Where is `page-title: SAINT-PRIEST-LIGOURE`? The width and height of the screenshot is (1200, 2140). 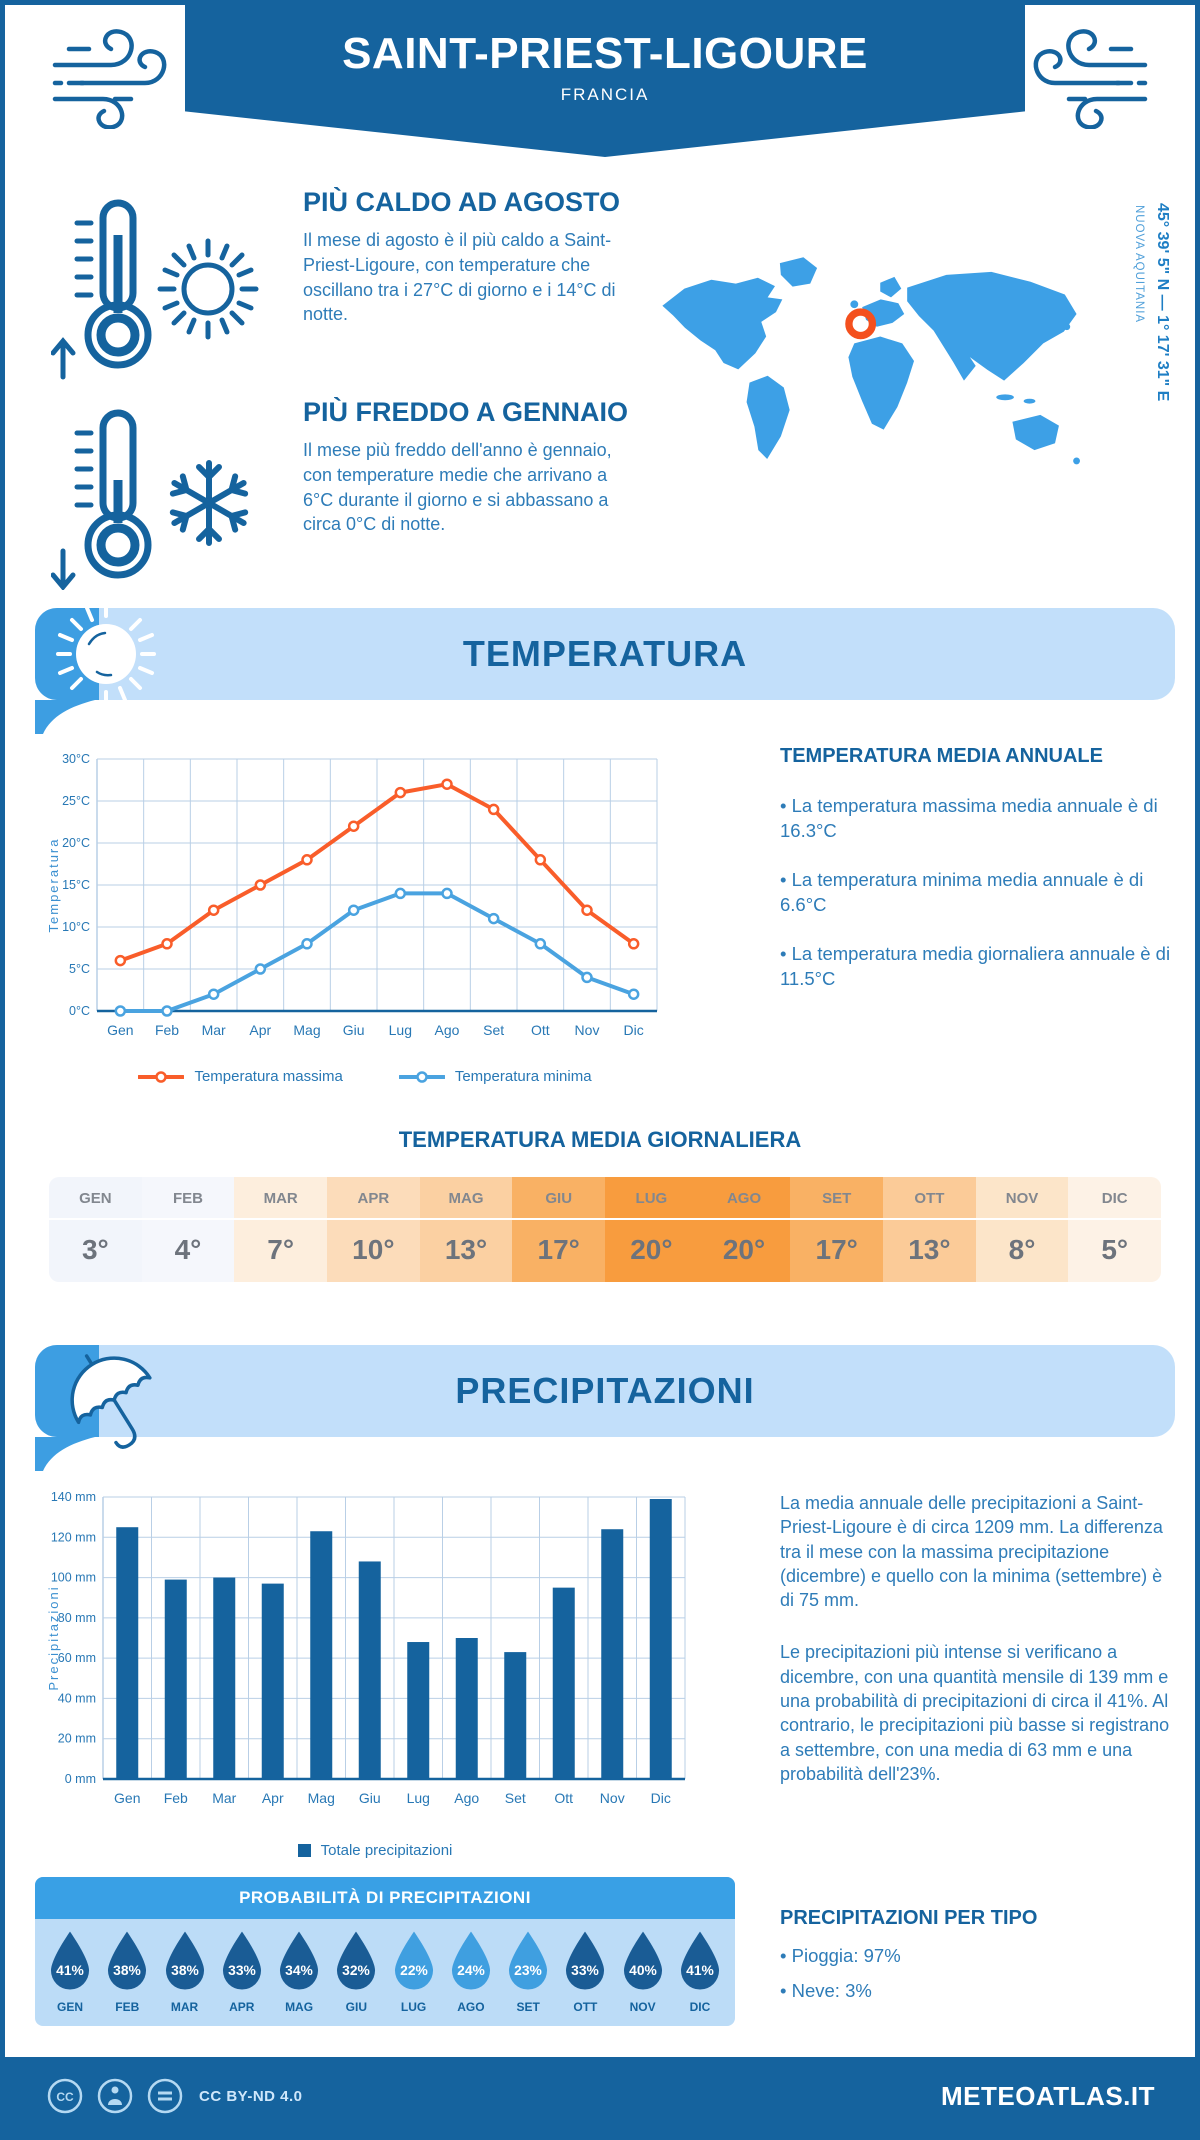
page-title: SAINT-PRIEST-LIGOURE is located at coordinates (605, 53).